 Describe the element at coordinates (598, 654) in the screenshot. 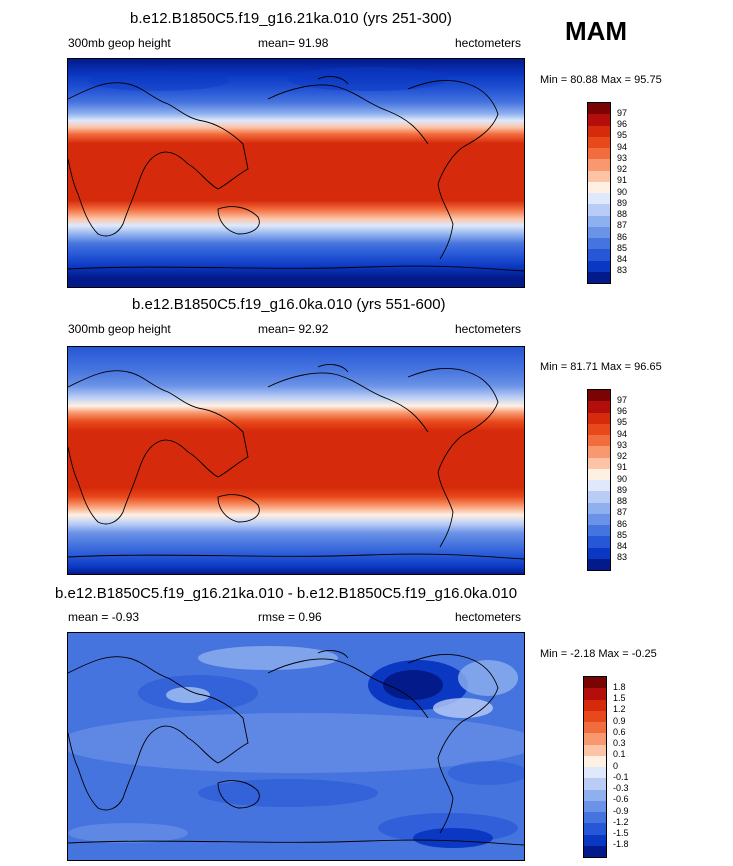

I see `panel-3-minmax: Min = -2.18 Max = -0.25` at that location.